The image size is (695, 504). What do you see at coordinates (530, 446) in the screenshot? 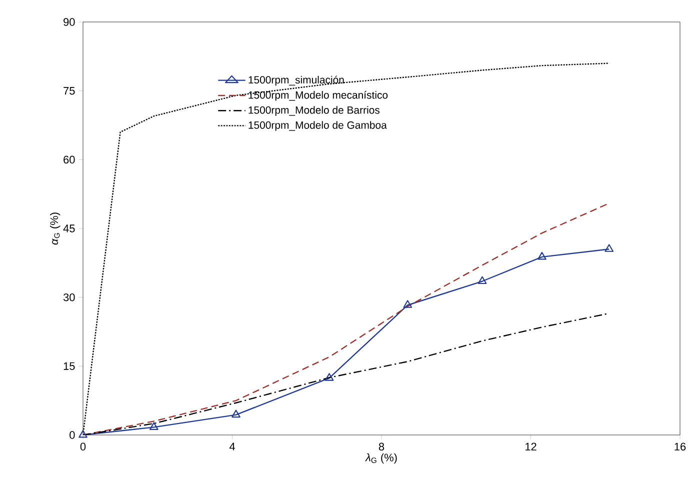
I see `x-tick-label: 12` at bounding box center [530, 446].